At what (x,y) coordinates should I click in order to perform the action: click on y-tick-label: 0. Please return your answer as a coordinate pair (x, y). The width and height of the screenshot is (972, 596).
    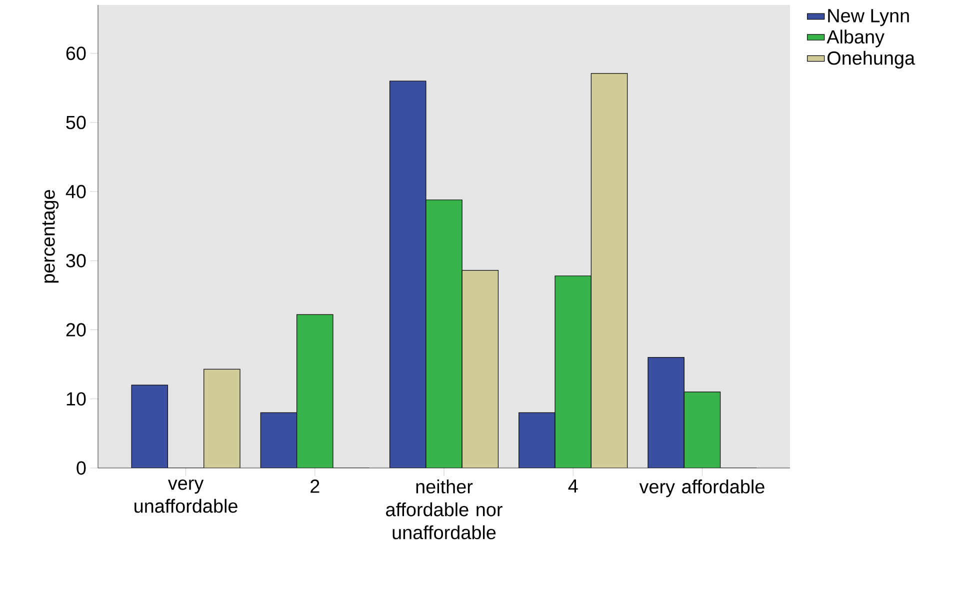
    Looking at the image, I should click on (81, 468).